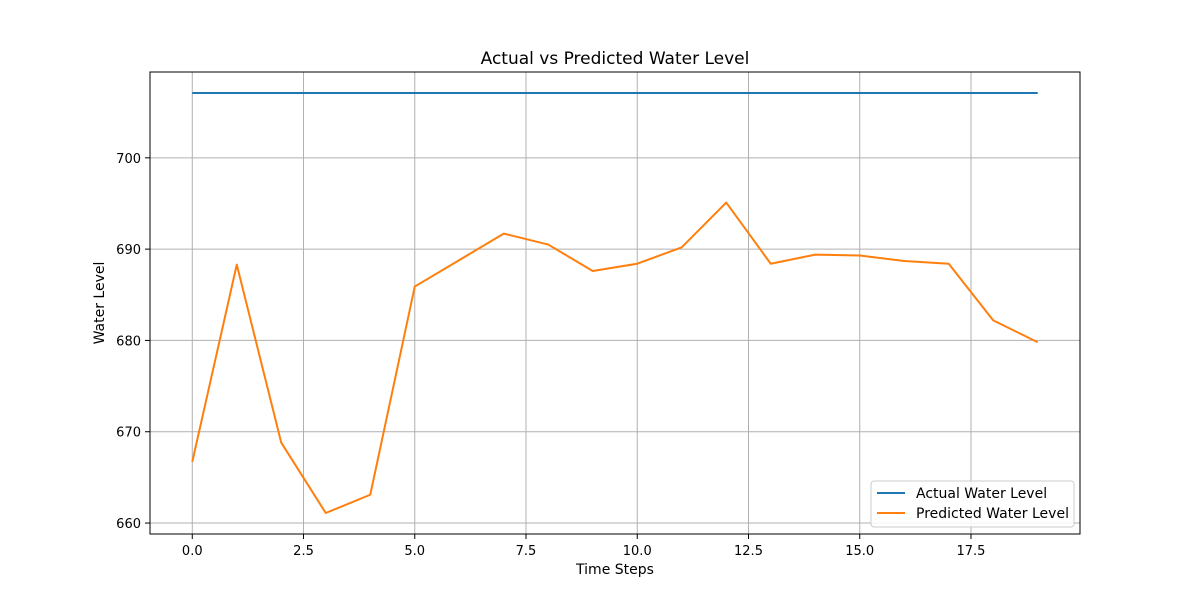 This screenshot has width=1200, height=600. What do you see at coordinates (992, 514) in the screenshot?
I see `legend-label-predicted-water-level: Predicted Water Level` at bounding box center [992, 514].